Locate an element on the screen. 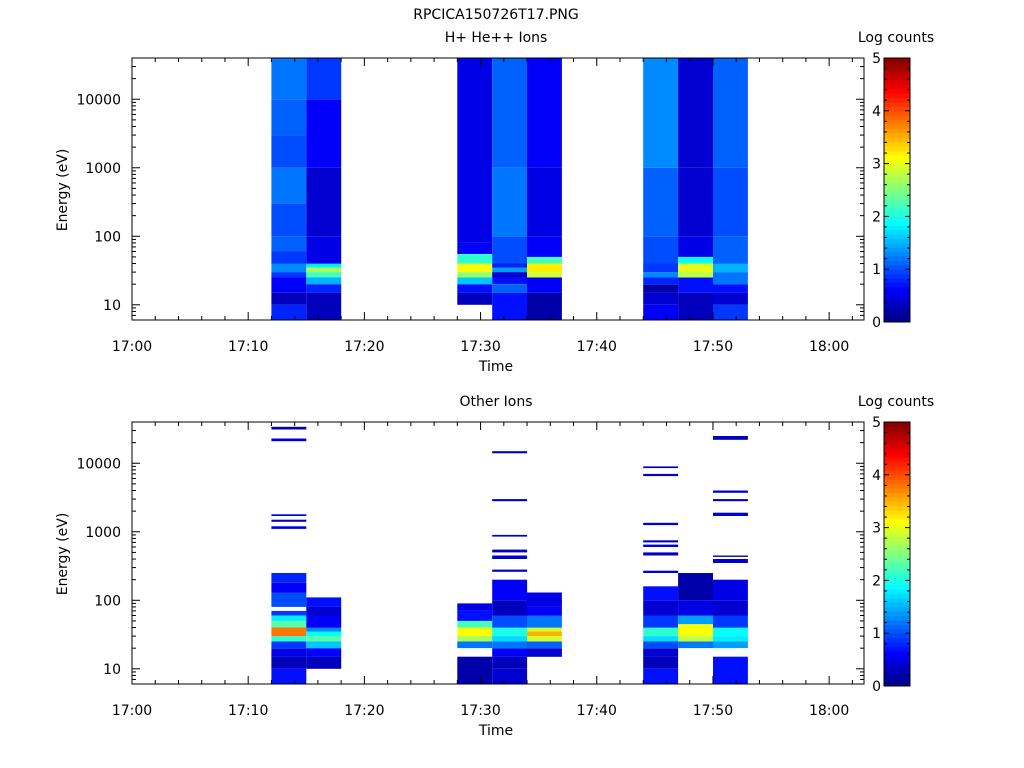 This screenshot has width=1024, height=768. colorbar-tick-label: 0 is located at coordinates (876, 323).